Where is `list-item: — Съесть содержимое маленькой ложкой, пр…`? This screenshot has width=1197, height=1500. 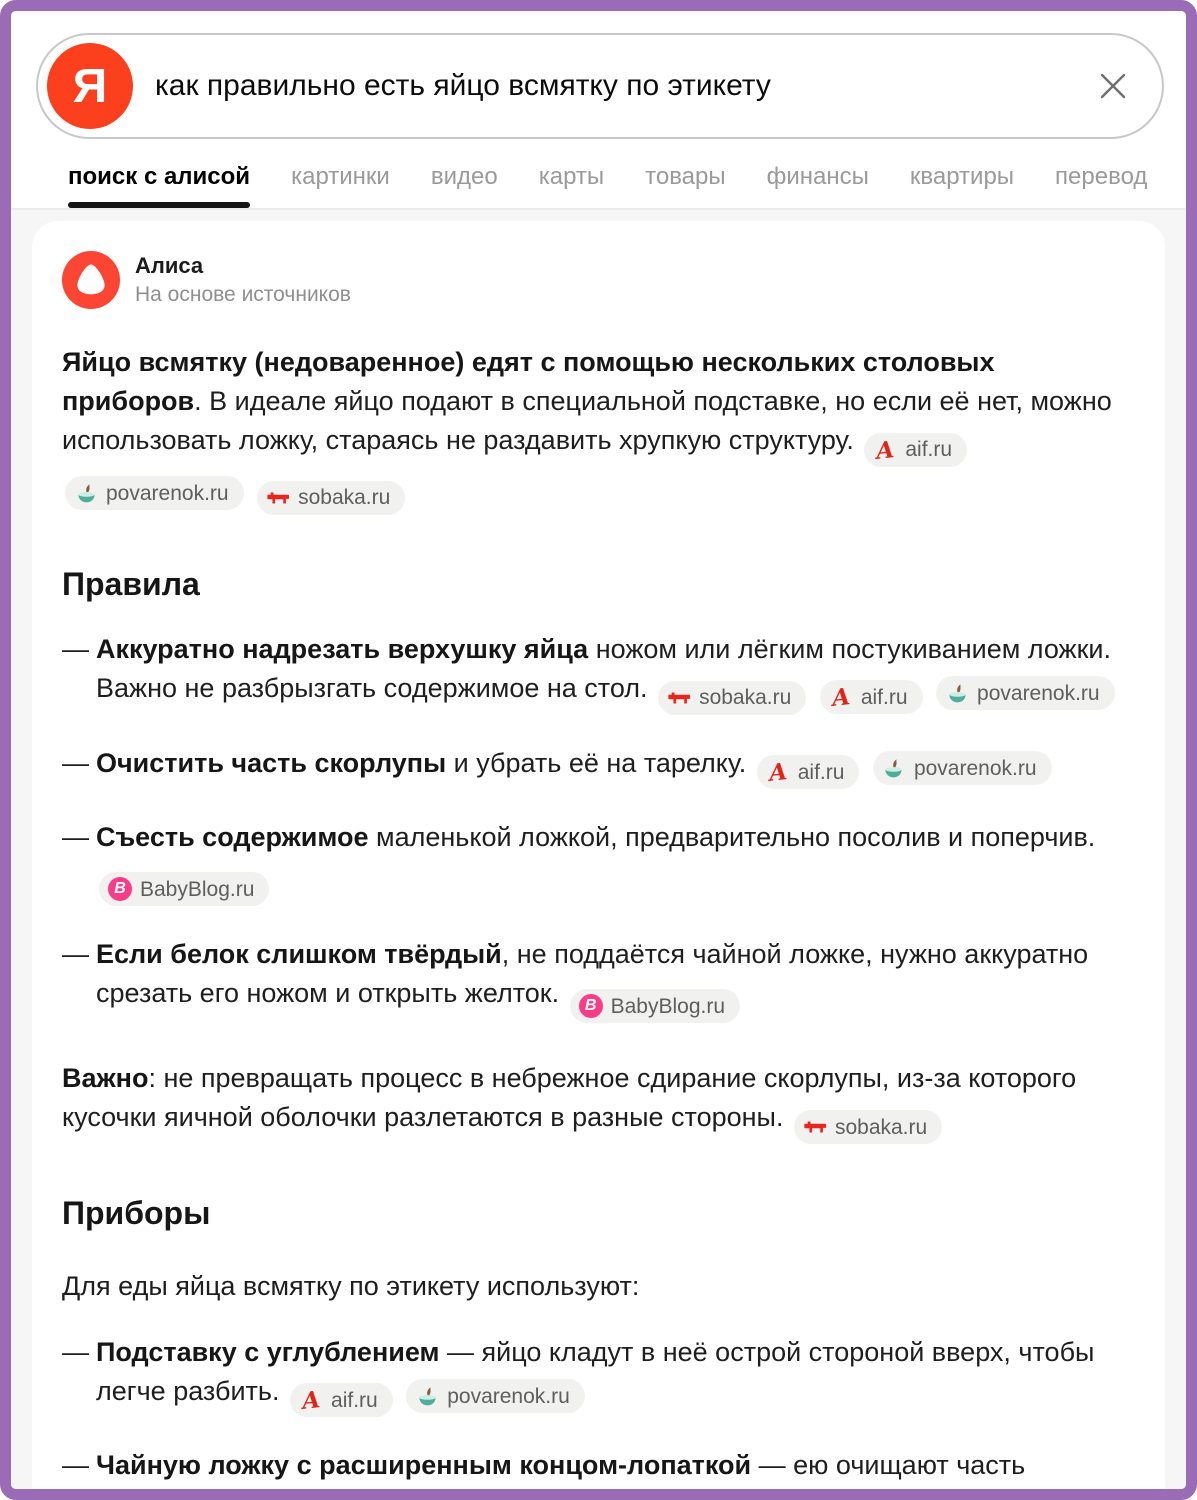
list-item: — Съесть содержимое маленькой ложкой, пр… is located at coordinates (594, 863).